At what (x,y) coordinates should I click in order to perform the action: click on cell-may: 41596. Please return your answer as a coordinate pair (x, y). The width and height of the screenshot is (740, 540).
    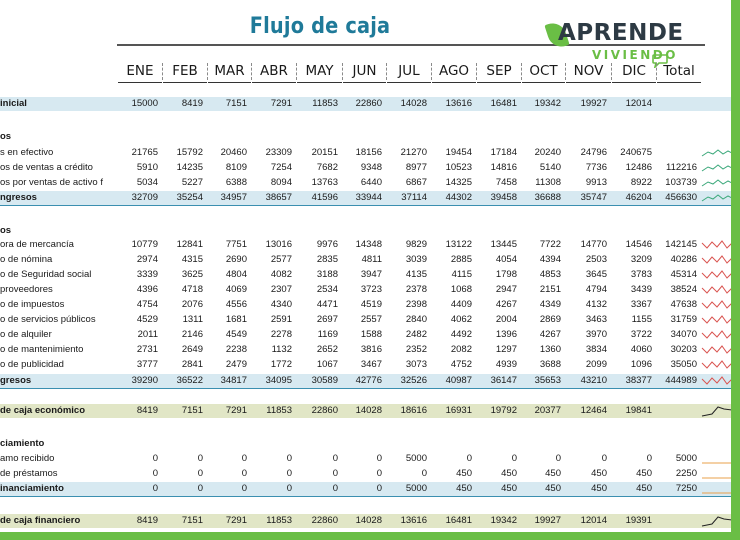
    Looking at the image, I should click on (324, 197).